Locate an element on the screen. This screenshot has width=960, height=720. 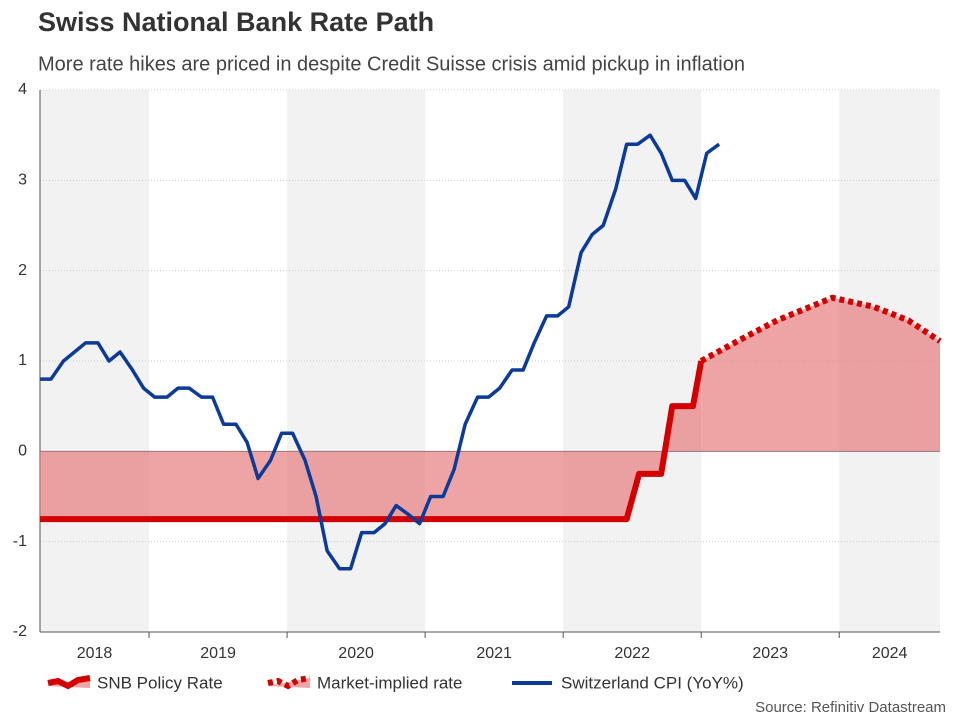
x-tick-label: 2018 is located at coordinates (95, 653).